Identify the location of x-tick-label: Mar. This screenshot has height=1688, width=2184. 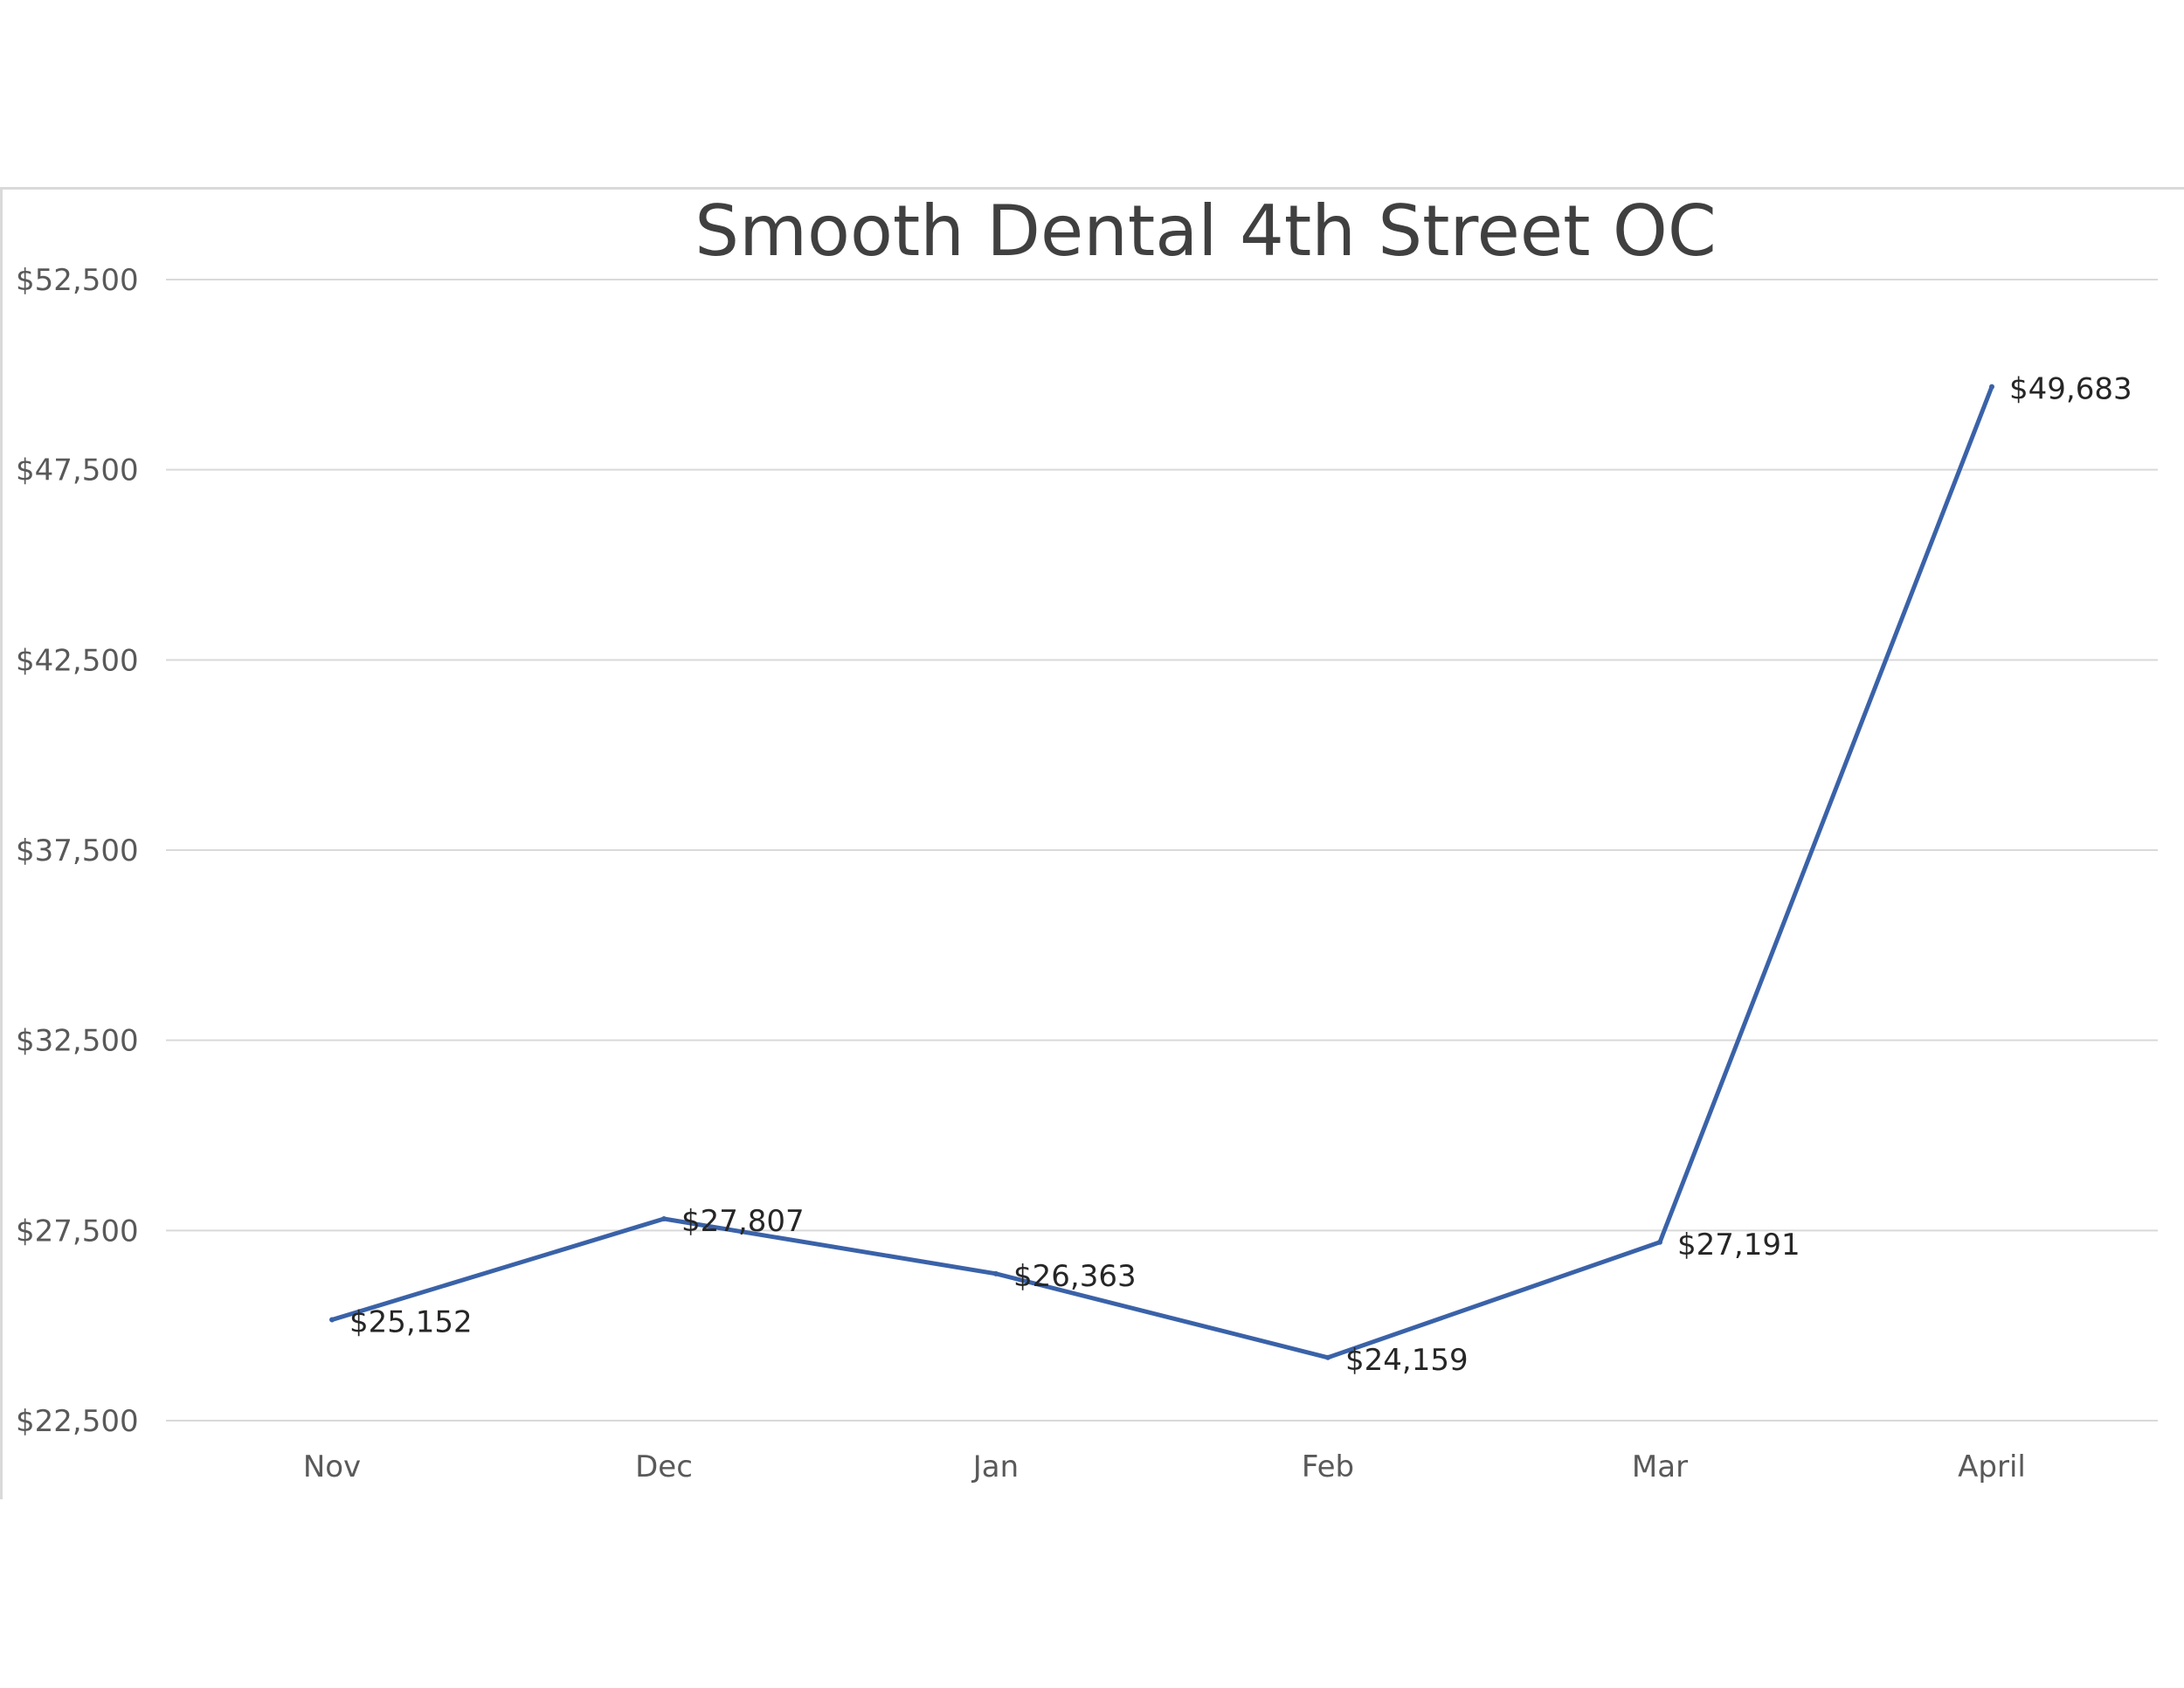
(1660, 1466).